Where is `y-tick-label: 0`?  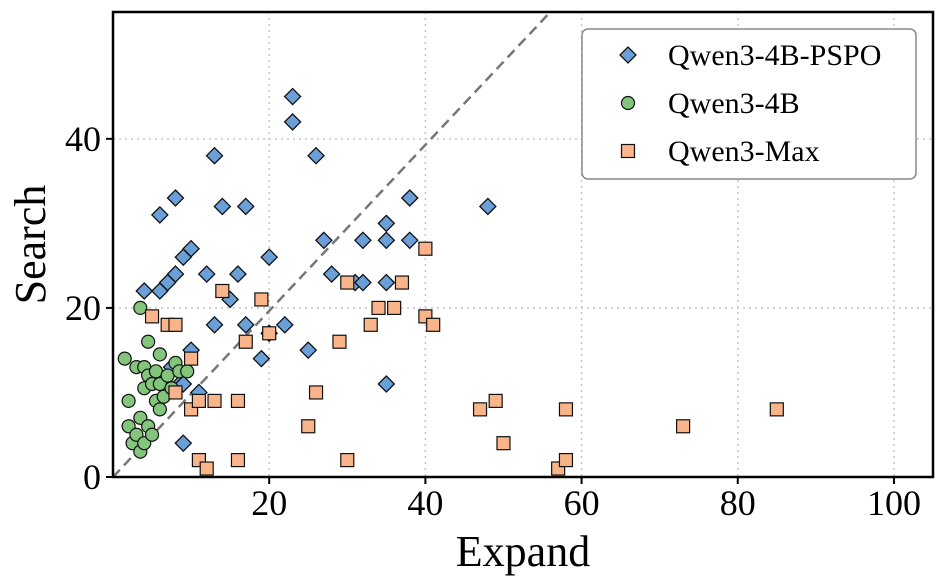
y-tick-label: 0 is located at coordinates (92, 477).